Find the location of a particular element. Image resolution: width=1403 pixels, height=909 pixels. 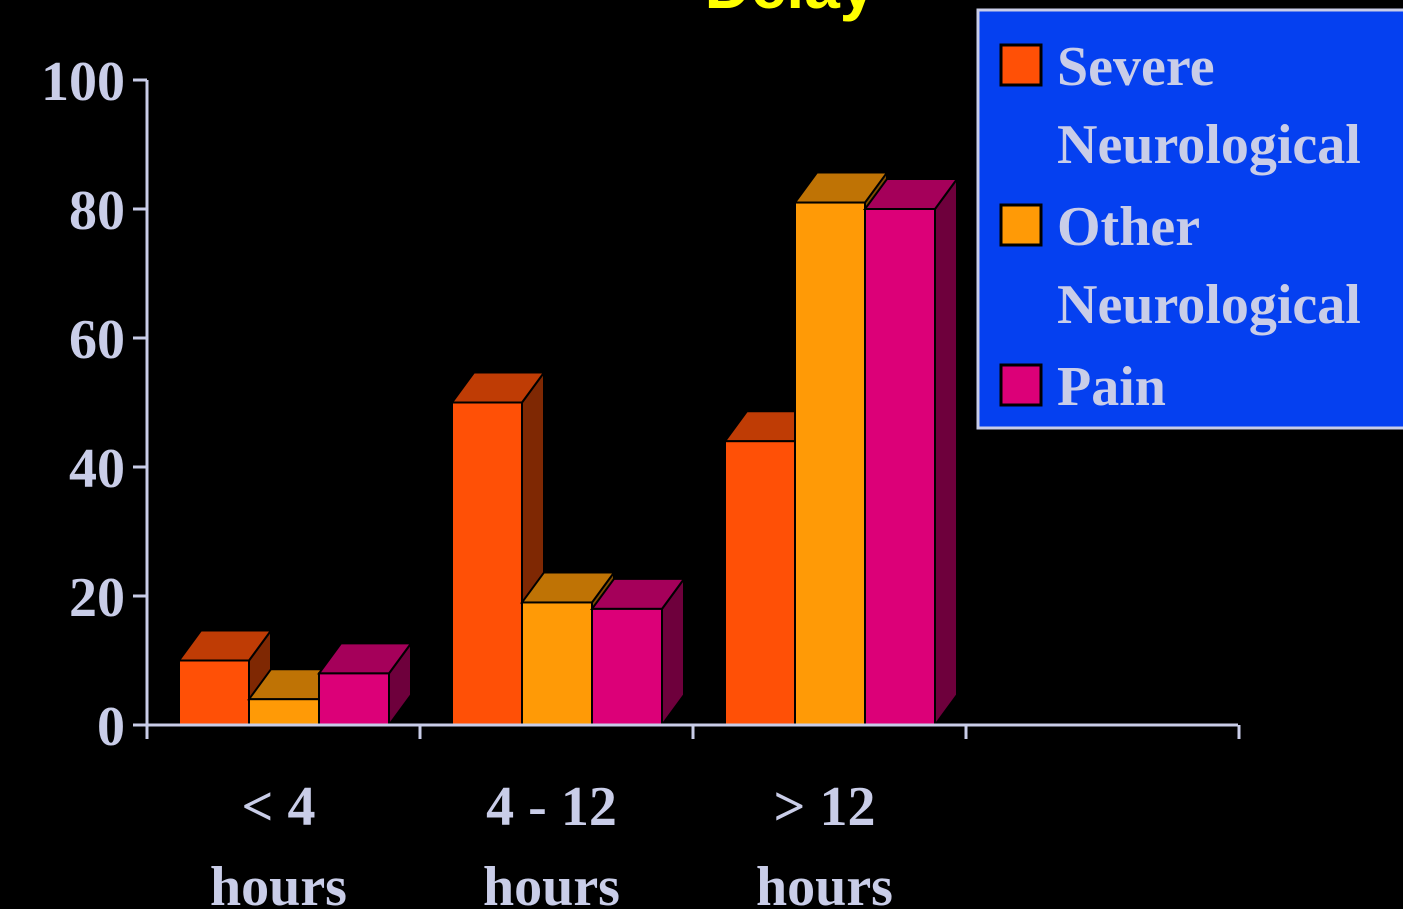

y-tick-label: 40 is located at coordinates (97, 469).